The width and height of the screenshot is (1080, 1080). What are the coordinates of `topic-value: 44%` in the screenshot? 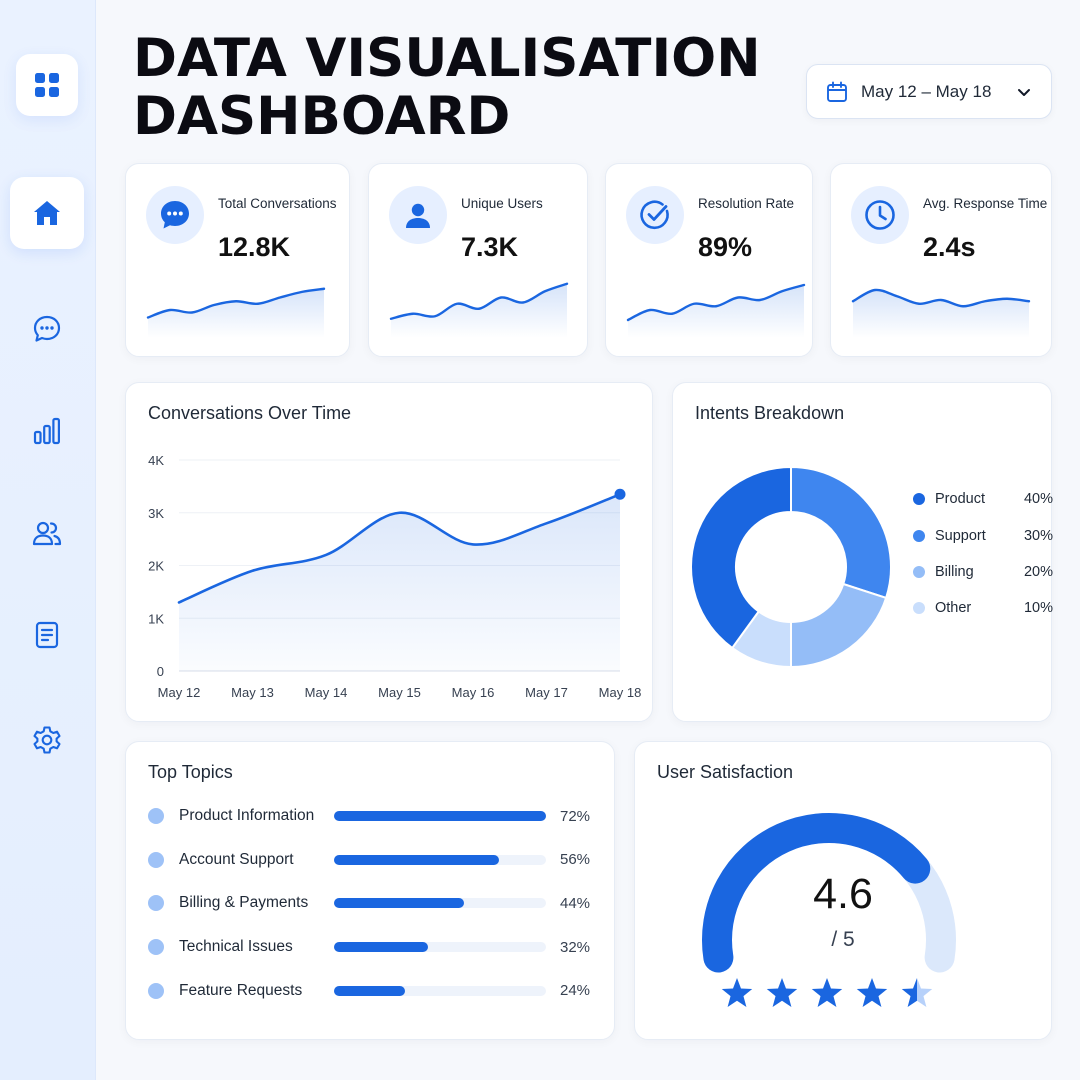 It's located at (575, 903).